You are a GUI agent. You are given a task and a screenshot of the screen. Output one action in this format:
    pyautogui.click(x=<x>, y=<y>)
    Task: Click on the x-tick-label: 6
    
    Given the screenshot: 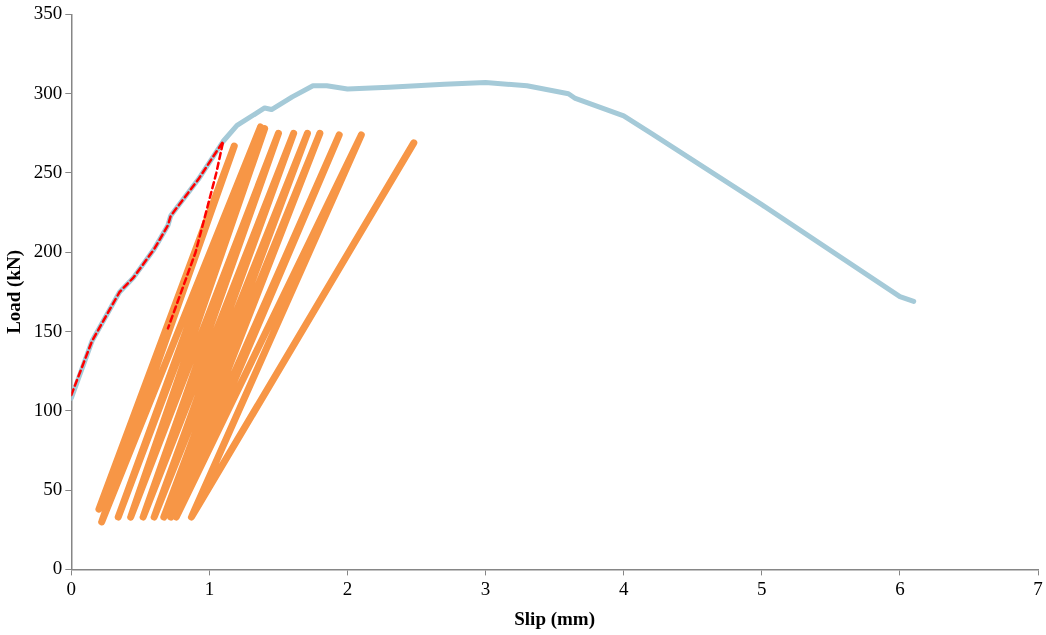 What is the action you would take?
    pyautogui.click(x=900, y=588)
    